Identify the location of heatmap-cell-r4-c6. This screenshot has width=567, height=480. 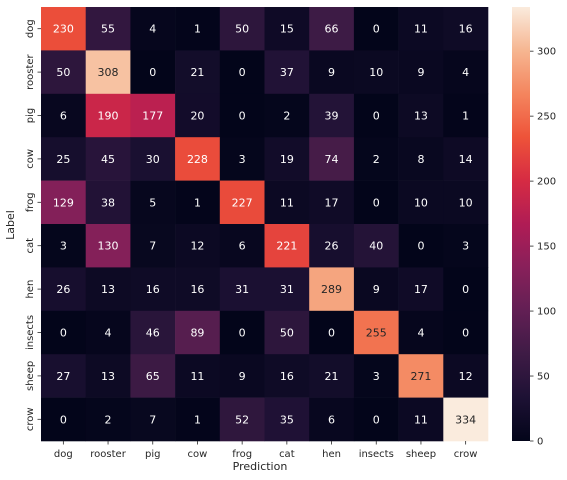
(332, 202).